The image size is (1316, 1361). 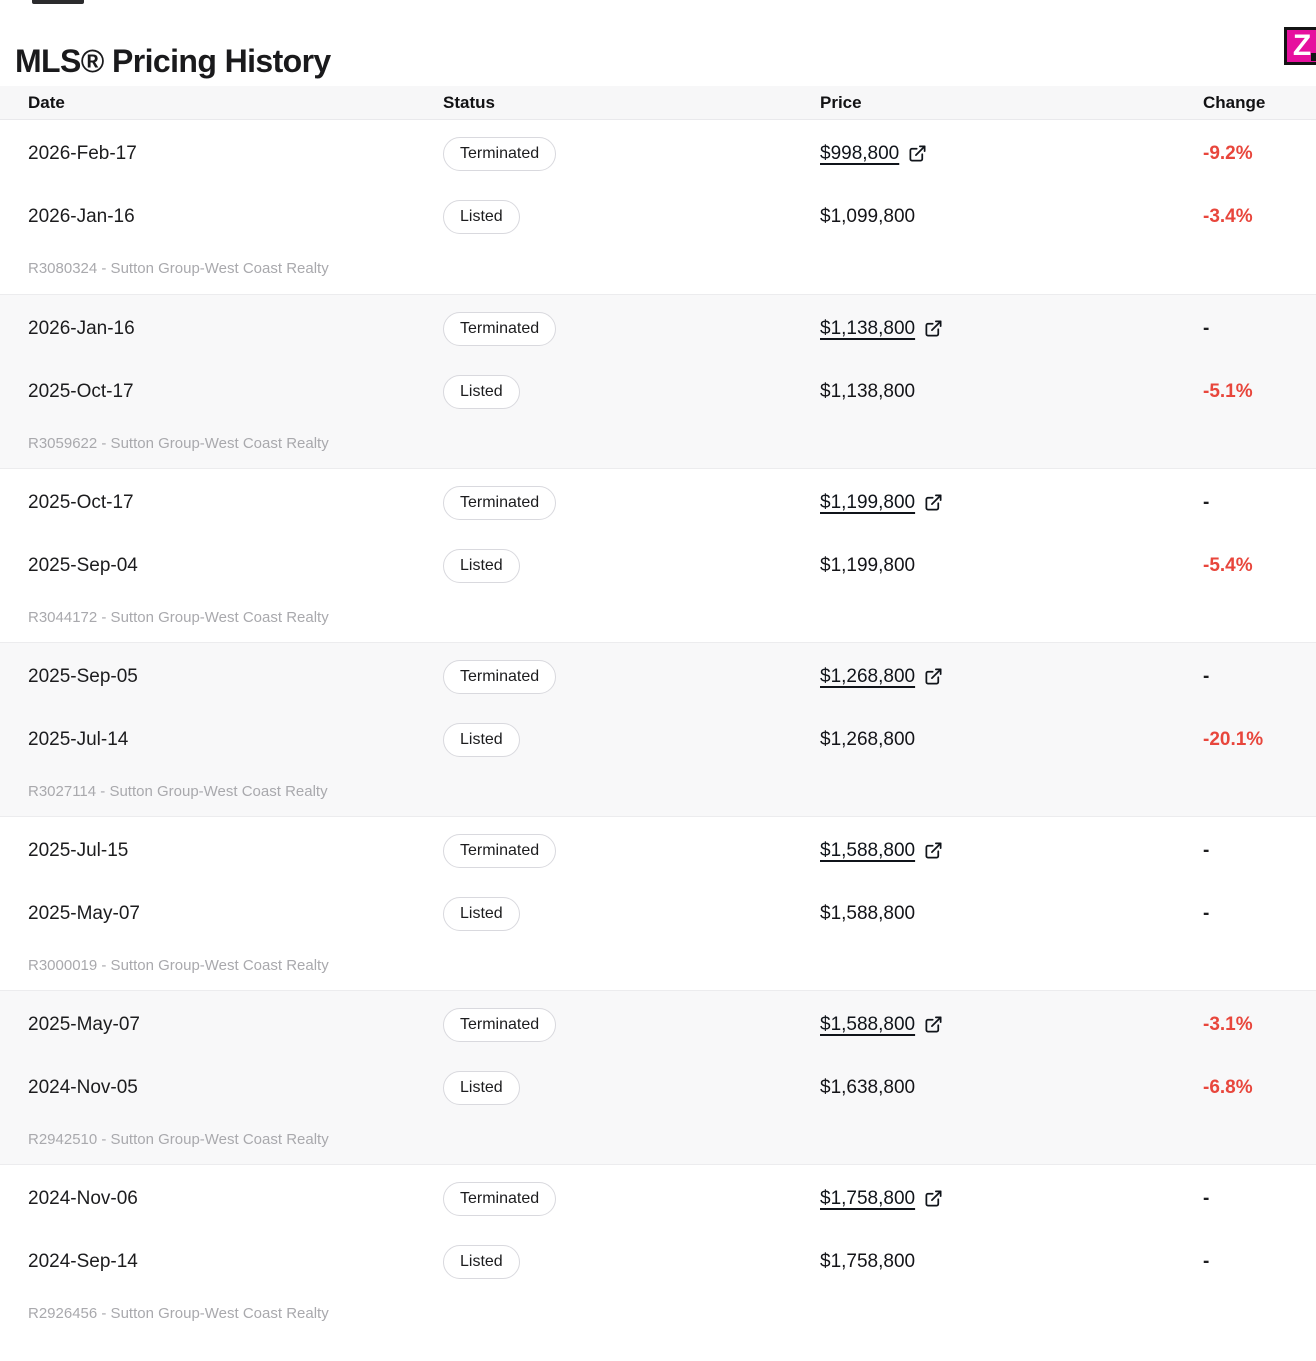 What do you see at coordinates (868, 1198) in the screenshot?
I see `price-link-amount: $1,758,800` at bounding box center [868, 1198].